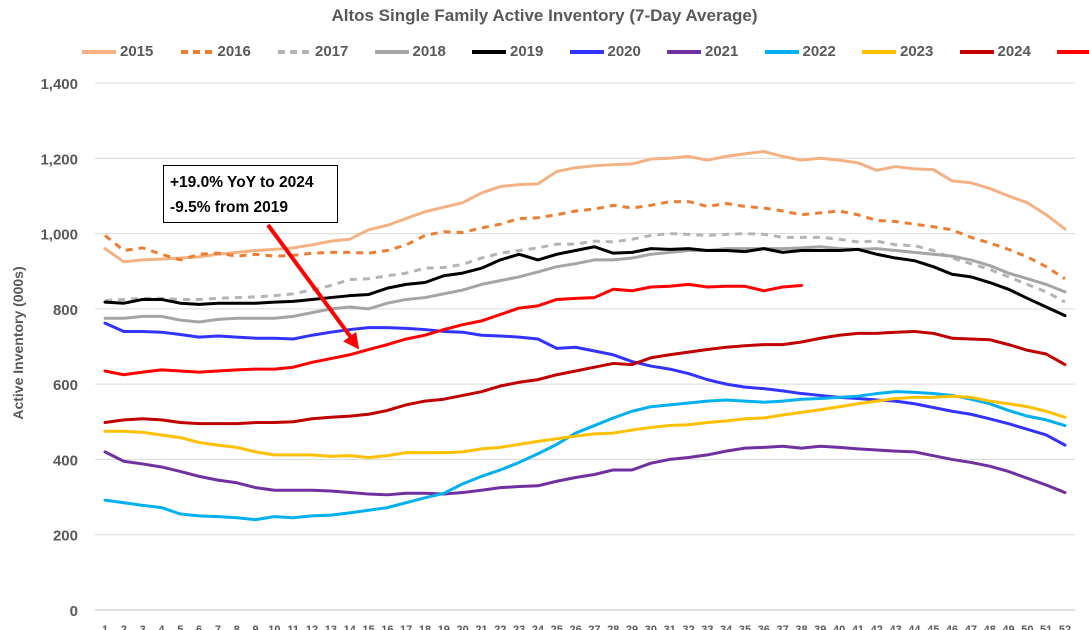 This screenshot has width=1089, height=630. What do you see at coordinates (585, 470) in the screenshot?
I see `series-line-2021` at bounding box center [585, 470].